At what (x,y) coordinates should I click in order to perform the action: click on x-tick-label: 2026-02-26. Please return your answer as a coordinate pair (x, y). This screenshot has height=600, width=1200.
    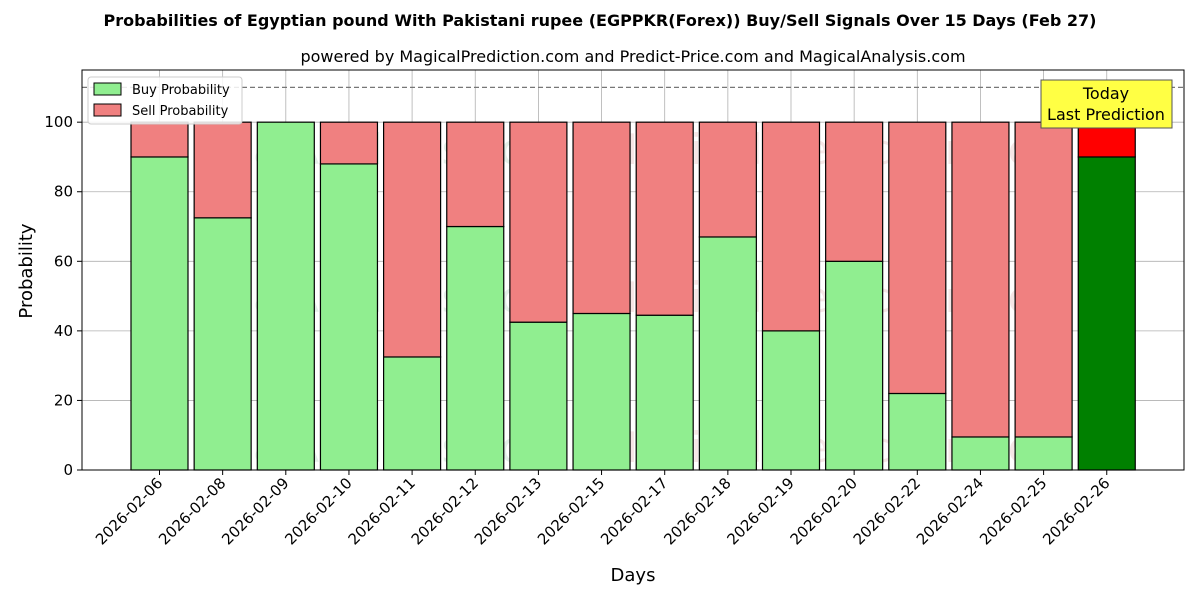
    Looking at the image, I should click on (1076, 511).